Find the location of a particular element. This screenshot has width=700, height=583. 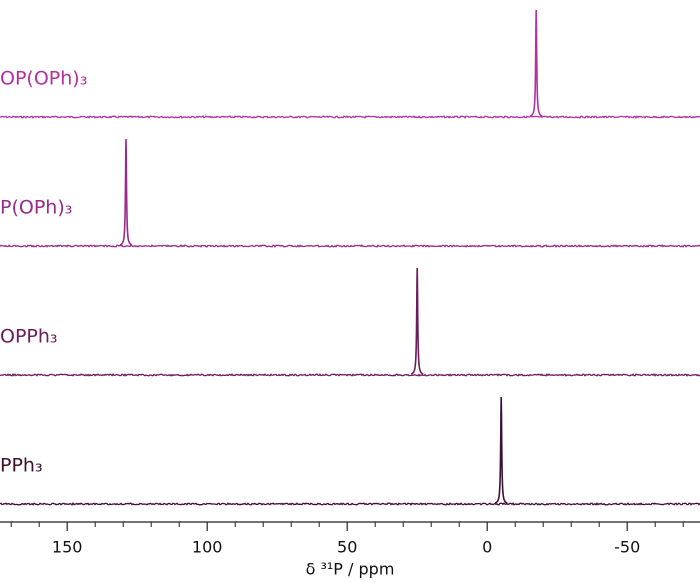

x-tick-label: 150 is located at coordinates (67, 547).